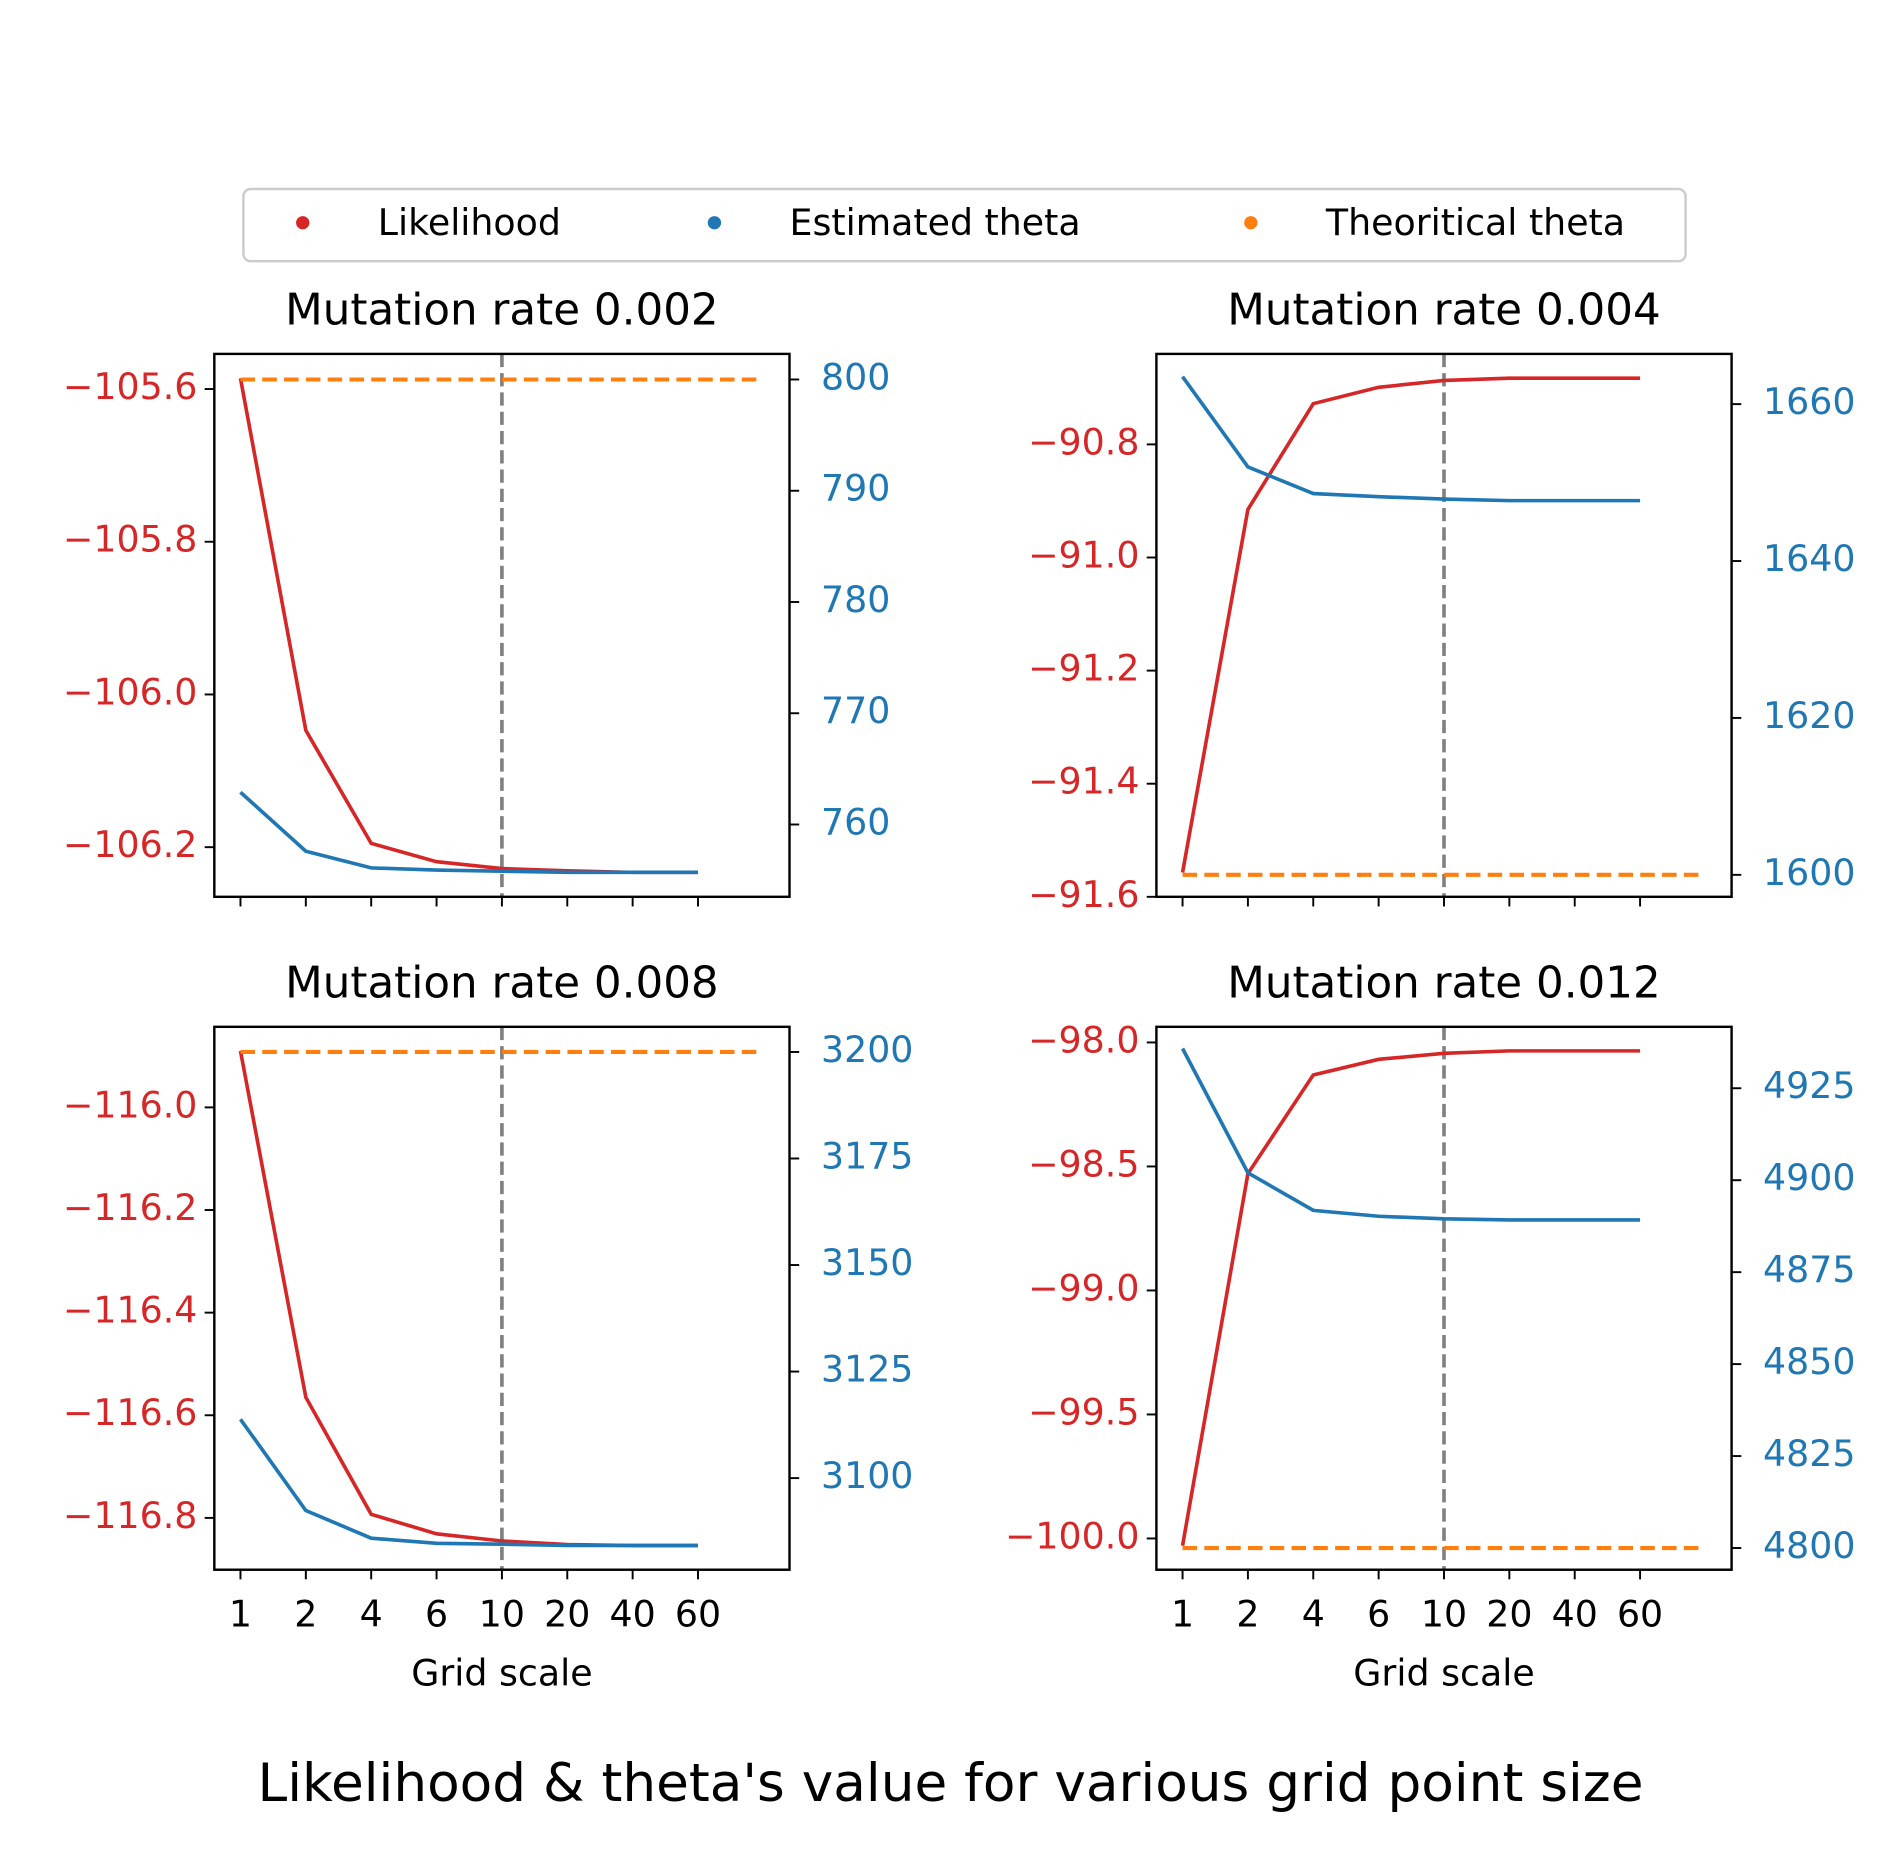 This screenshot has width=1889, height=1849. Describe the element at coordinates (1083, 1288) in the screenshot. I see `y-tick-label: −99.0` at that location.